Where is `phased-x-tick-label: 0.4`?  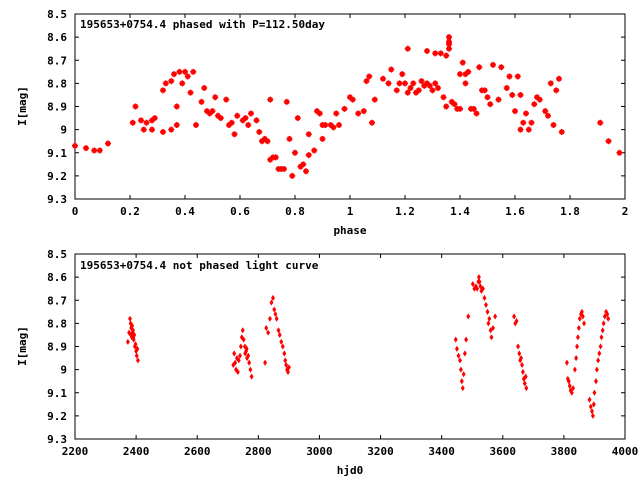 phased-x-tick-label: 0.4 is located at coordinates (185, 211).